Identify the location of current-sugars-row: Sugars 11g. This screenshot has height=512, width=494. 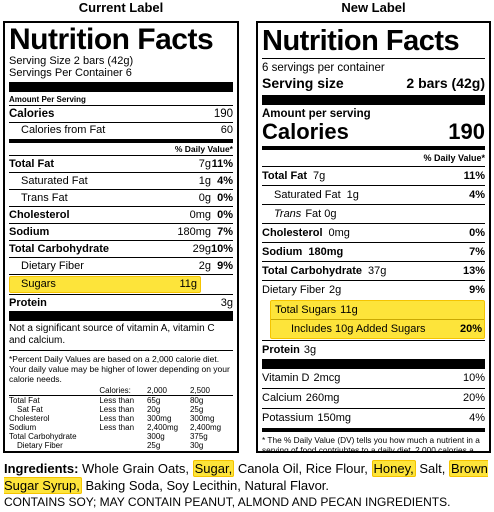
(105, 284).